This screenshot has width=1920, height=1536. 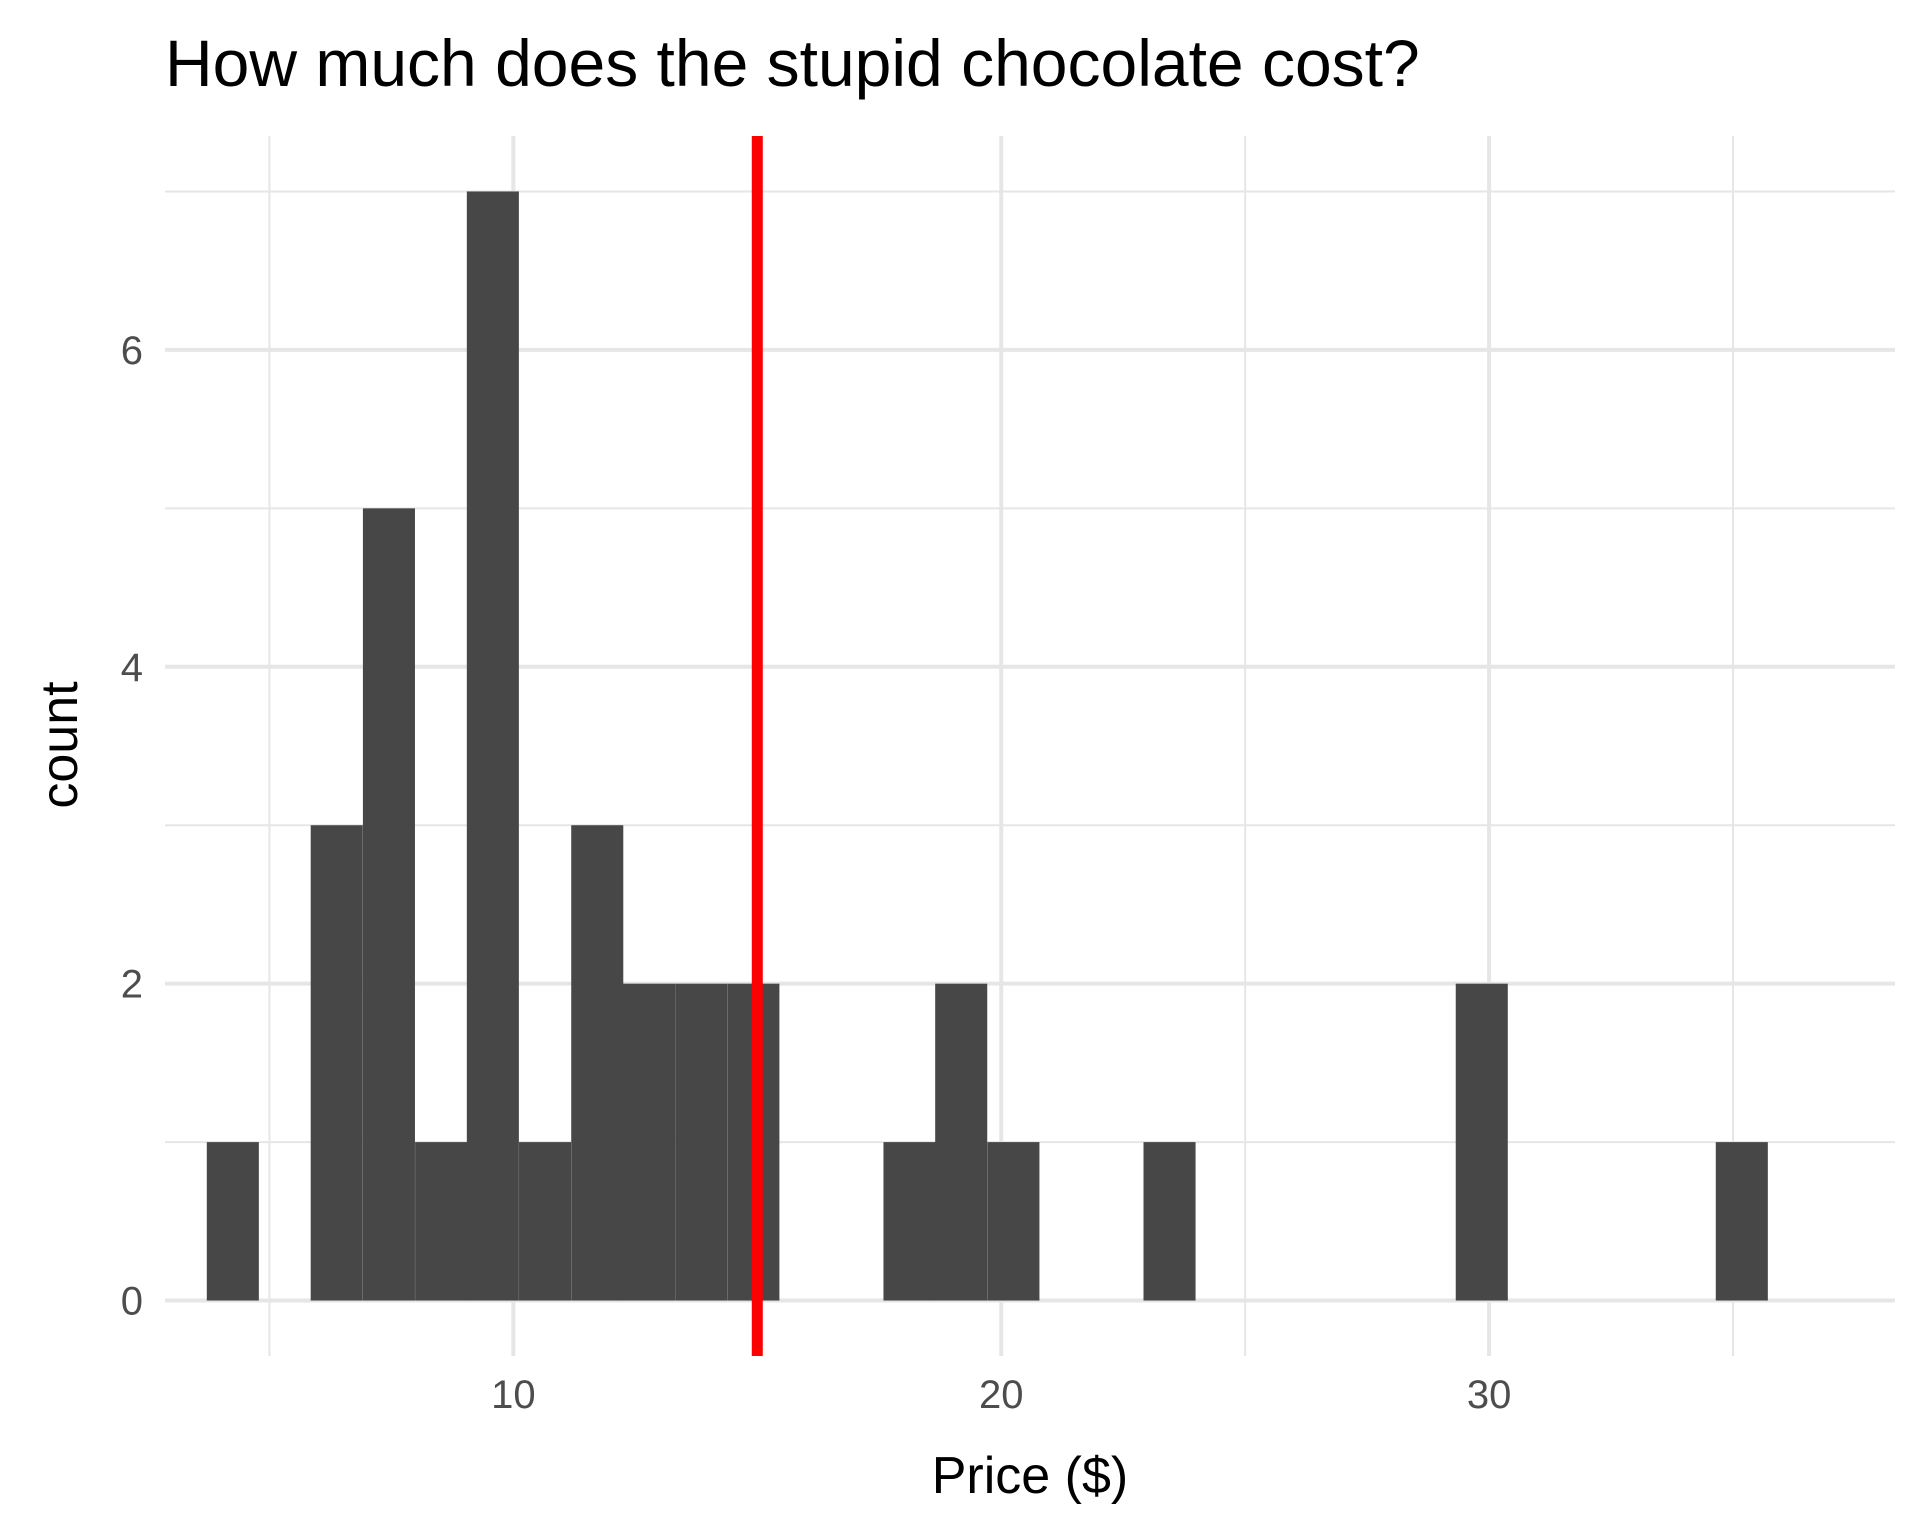 I want to click on x-tick-label: 30, so click(x=1489, y=1395).